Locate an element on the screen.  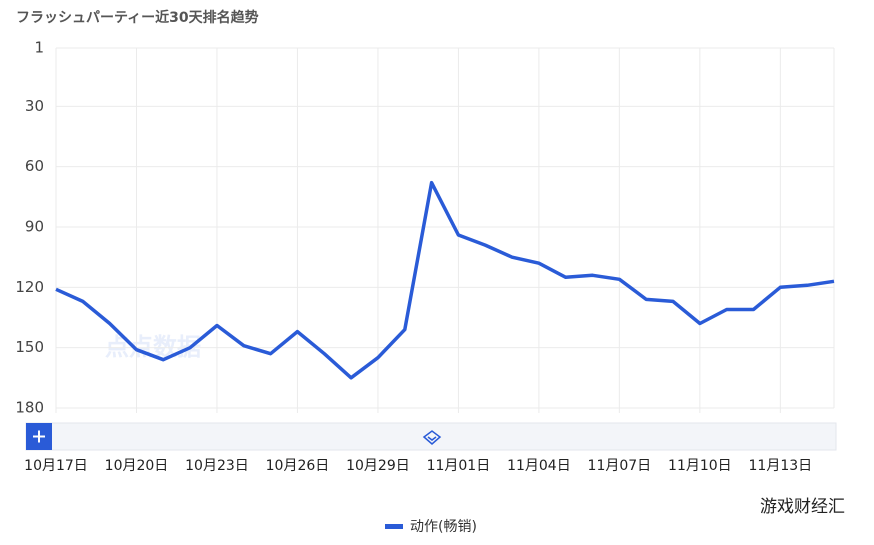
x-tick-label: 11月04日 is located at coordinates (539, 466).